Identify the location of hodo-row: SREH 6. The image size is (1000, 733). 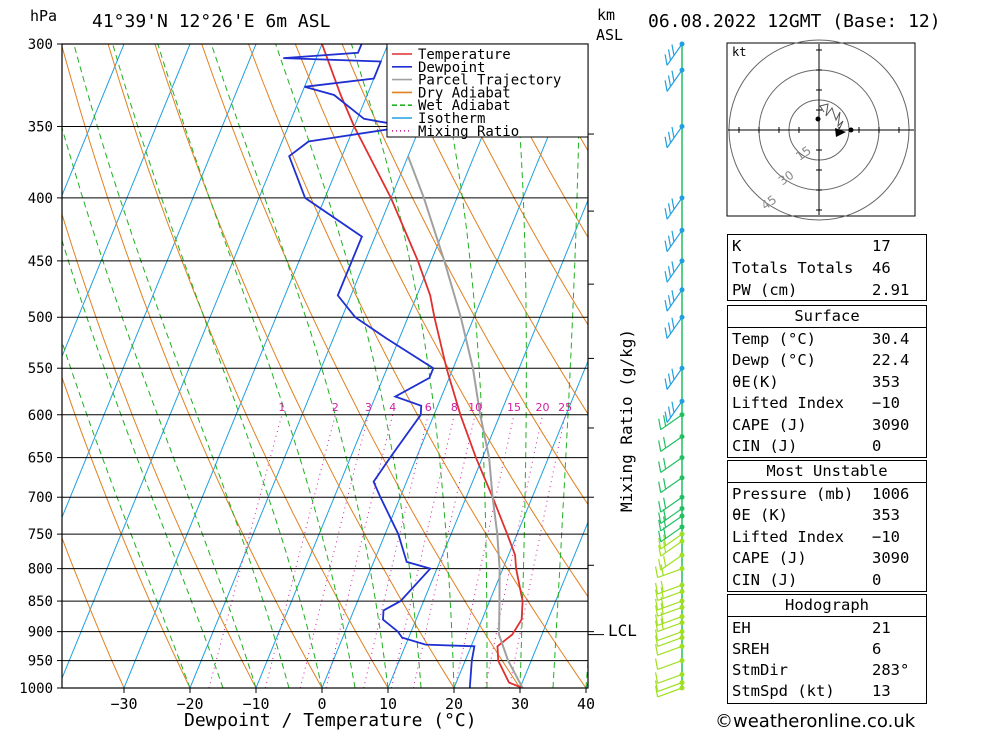
(807, 649).